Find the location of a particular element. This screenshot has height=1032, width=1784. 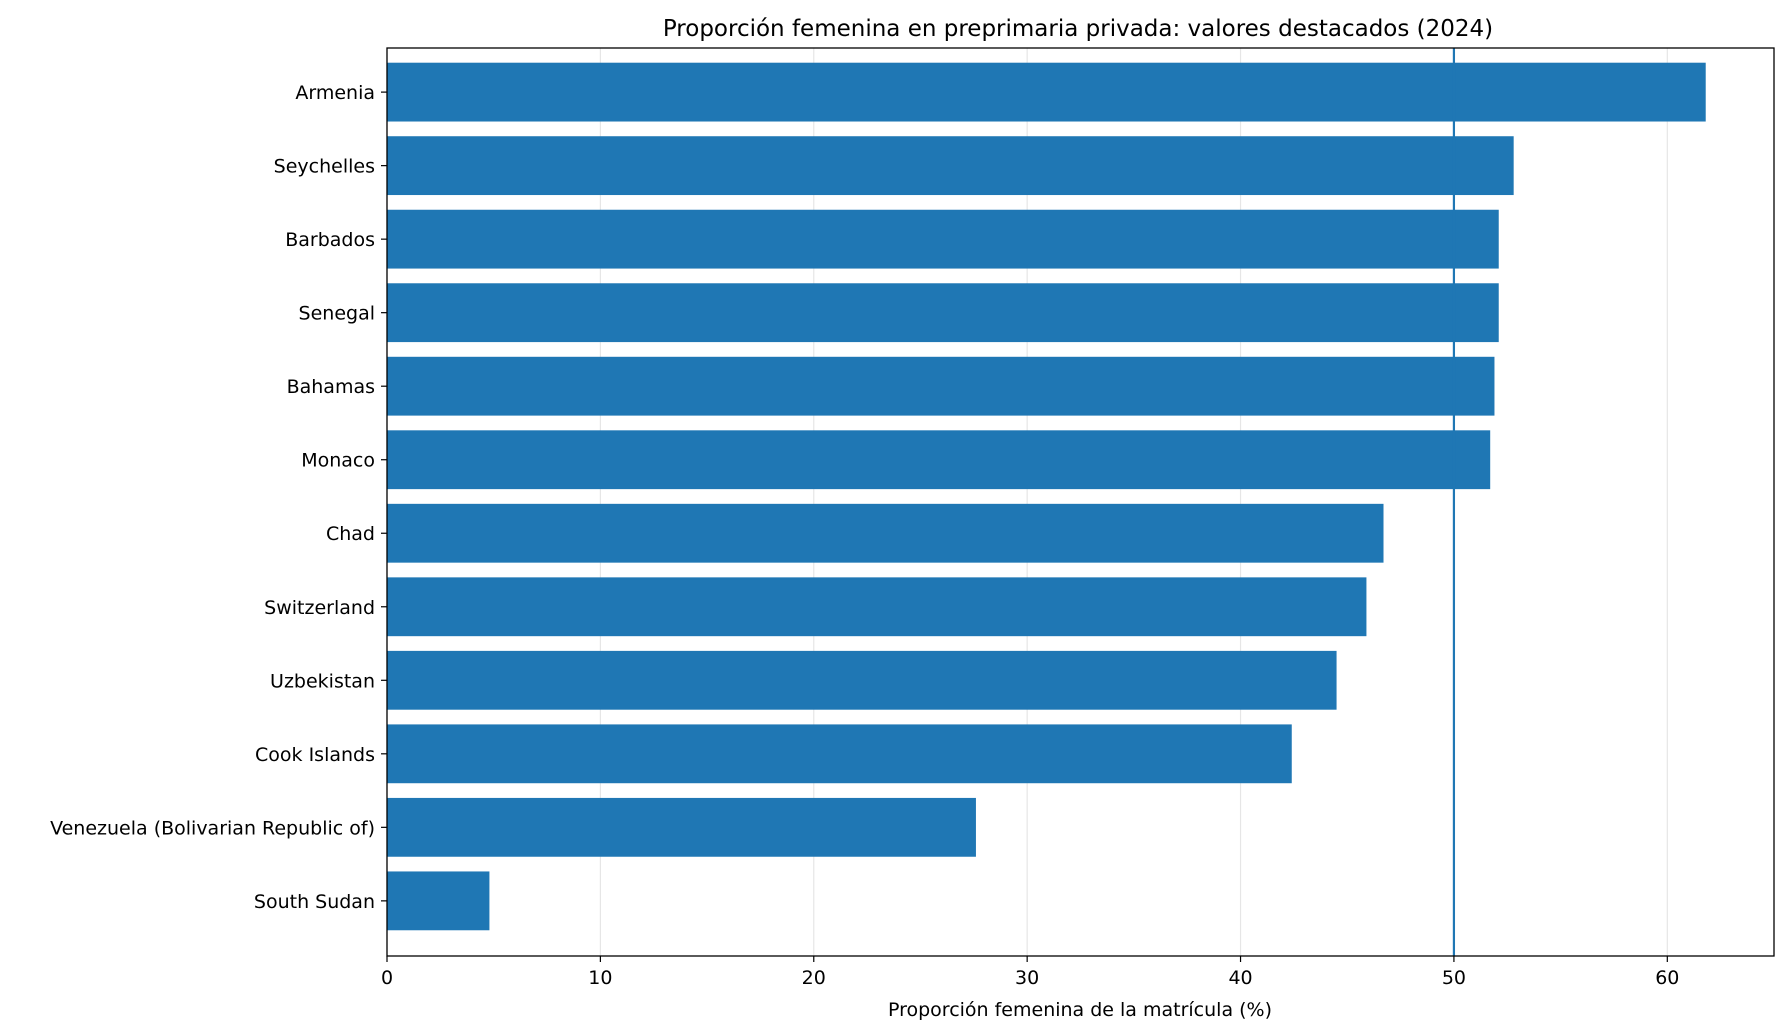

y-tick-label: Armenia is located at coordinates (335, 93).